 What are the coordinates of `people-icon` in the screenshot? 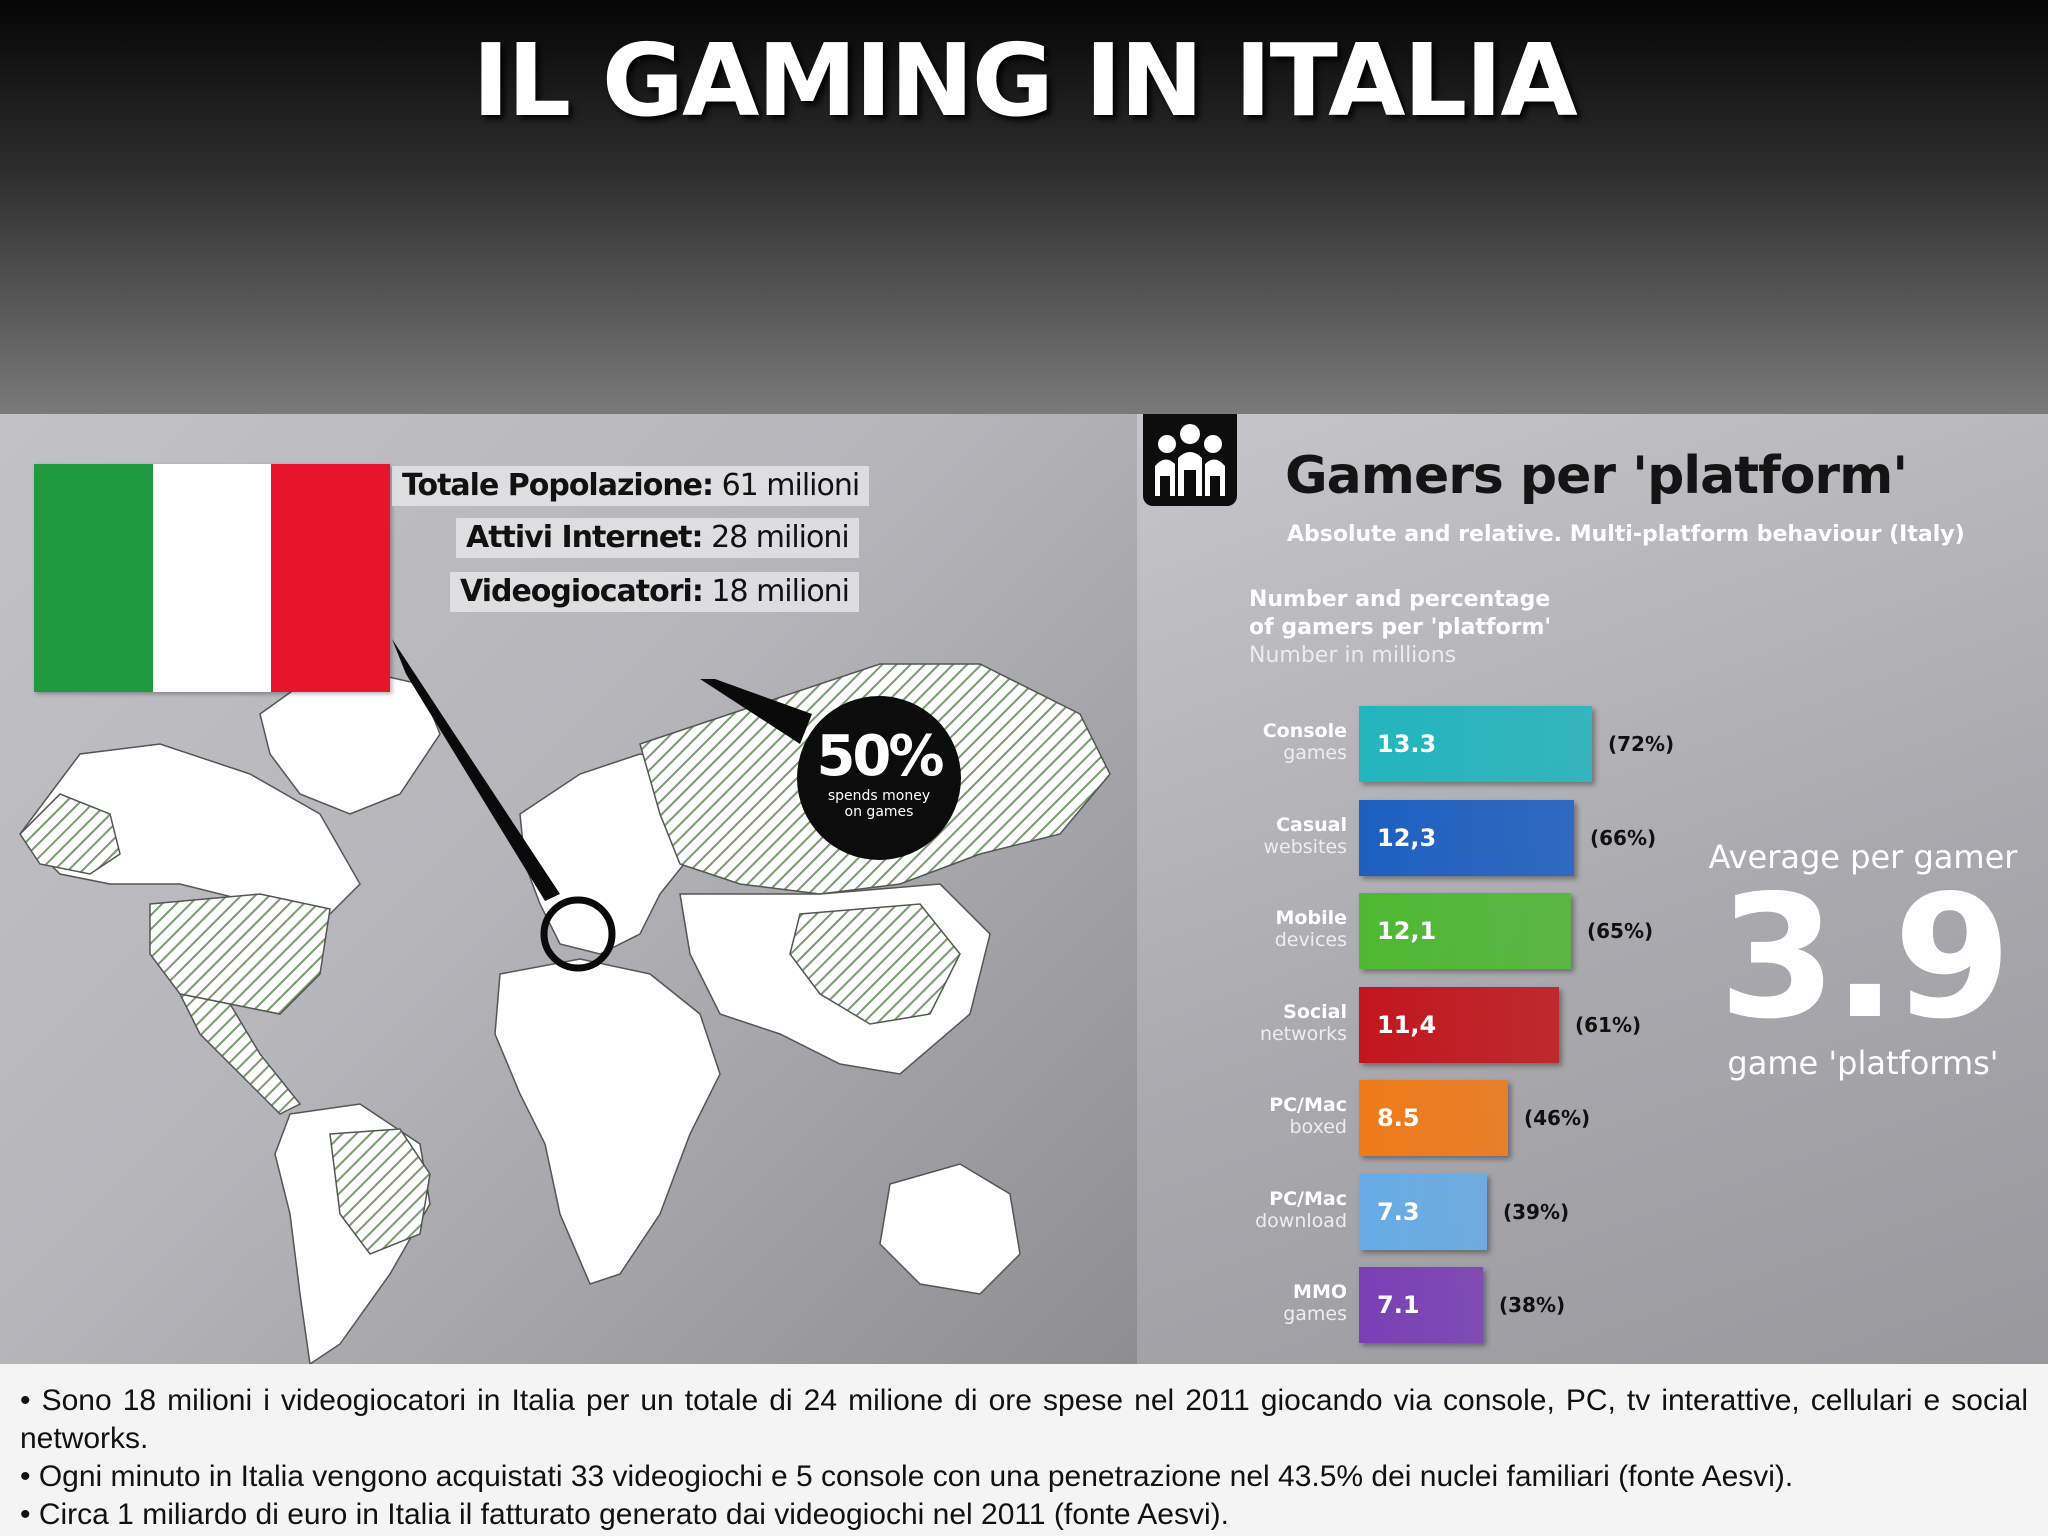 It's located at (1190, 460).